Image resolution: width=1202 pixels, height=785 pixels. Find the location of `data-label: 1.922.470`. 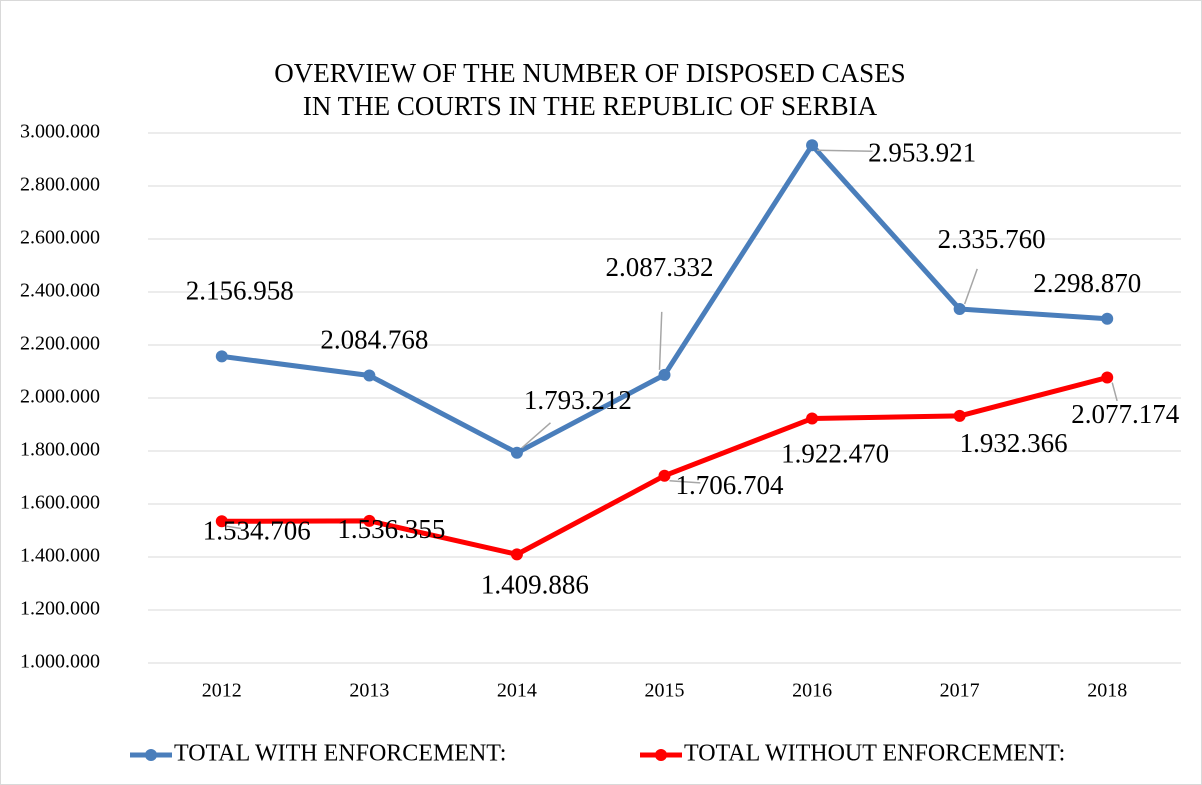

data-label: 1.922.470 is located at coordinates (835, 454).